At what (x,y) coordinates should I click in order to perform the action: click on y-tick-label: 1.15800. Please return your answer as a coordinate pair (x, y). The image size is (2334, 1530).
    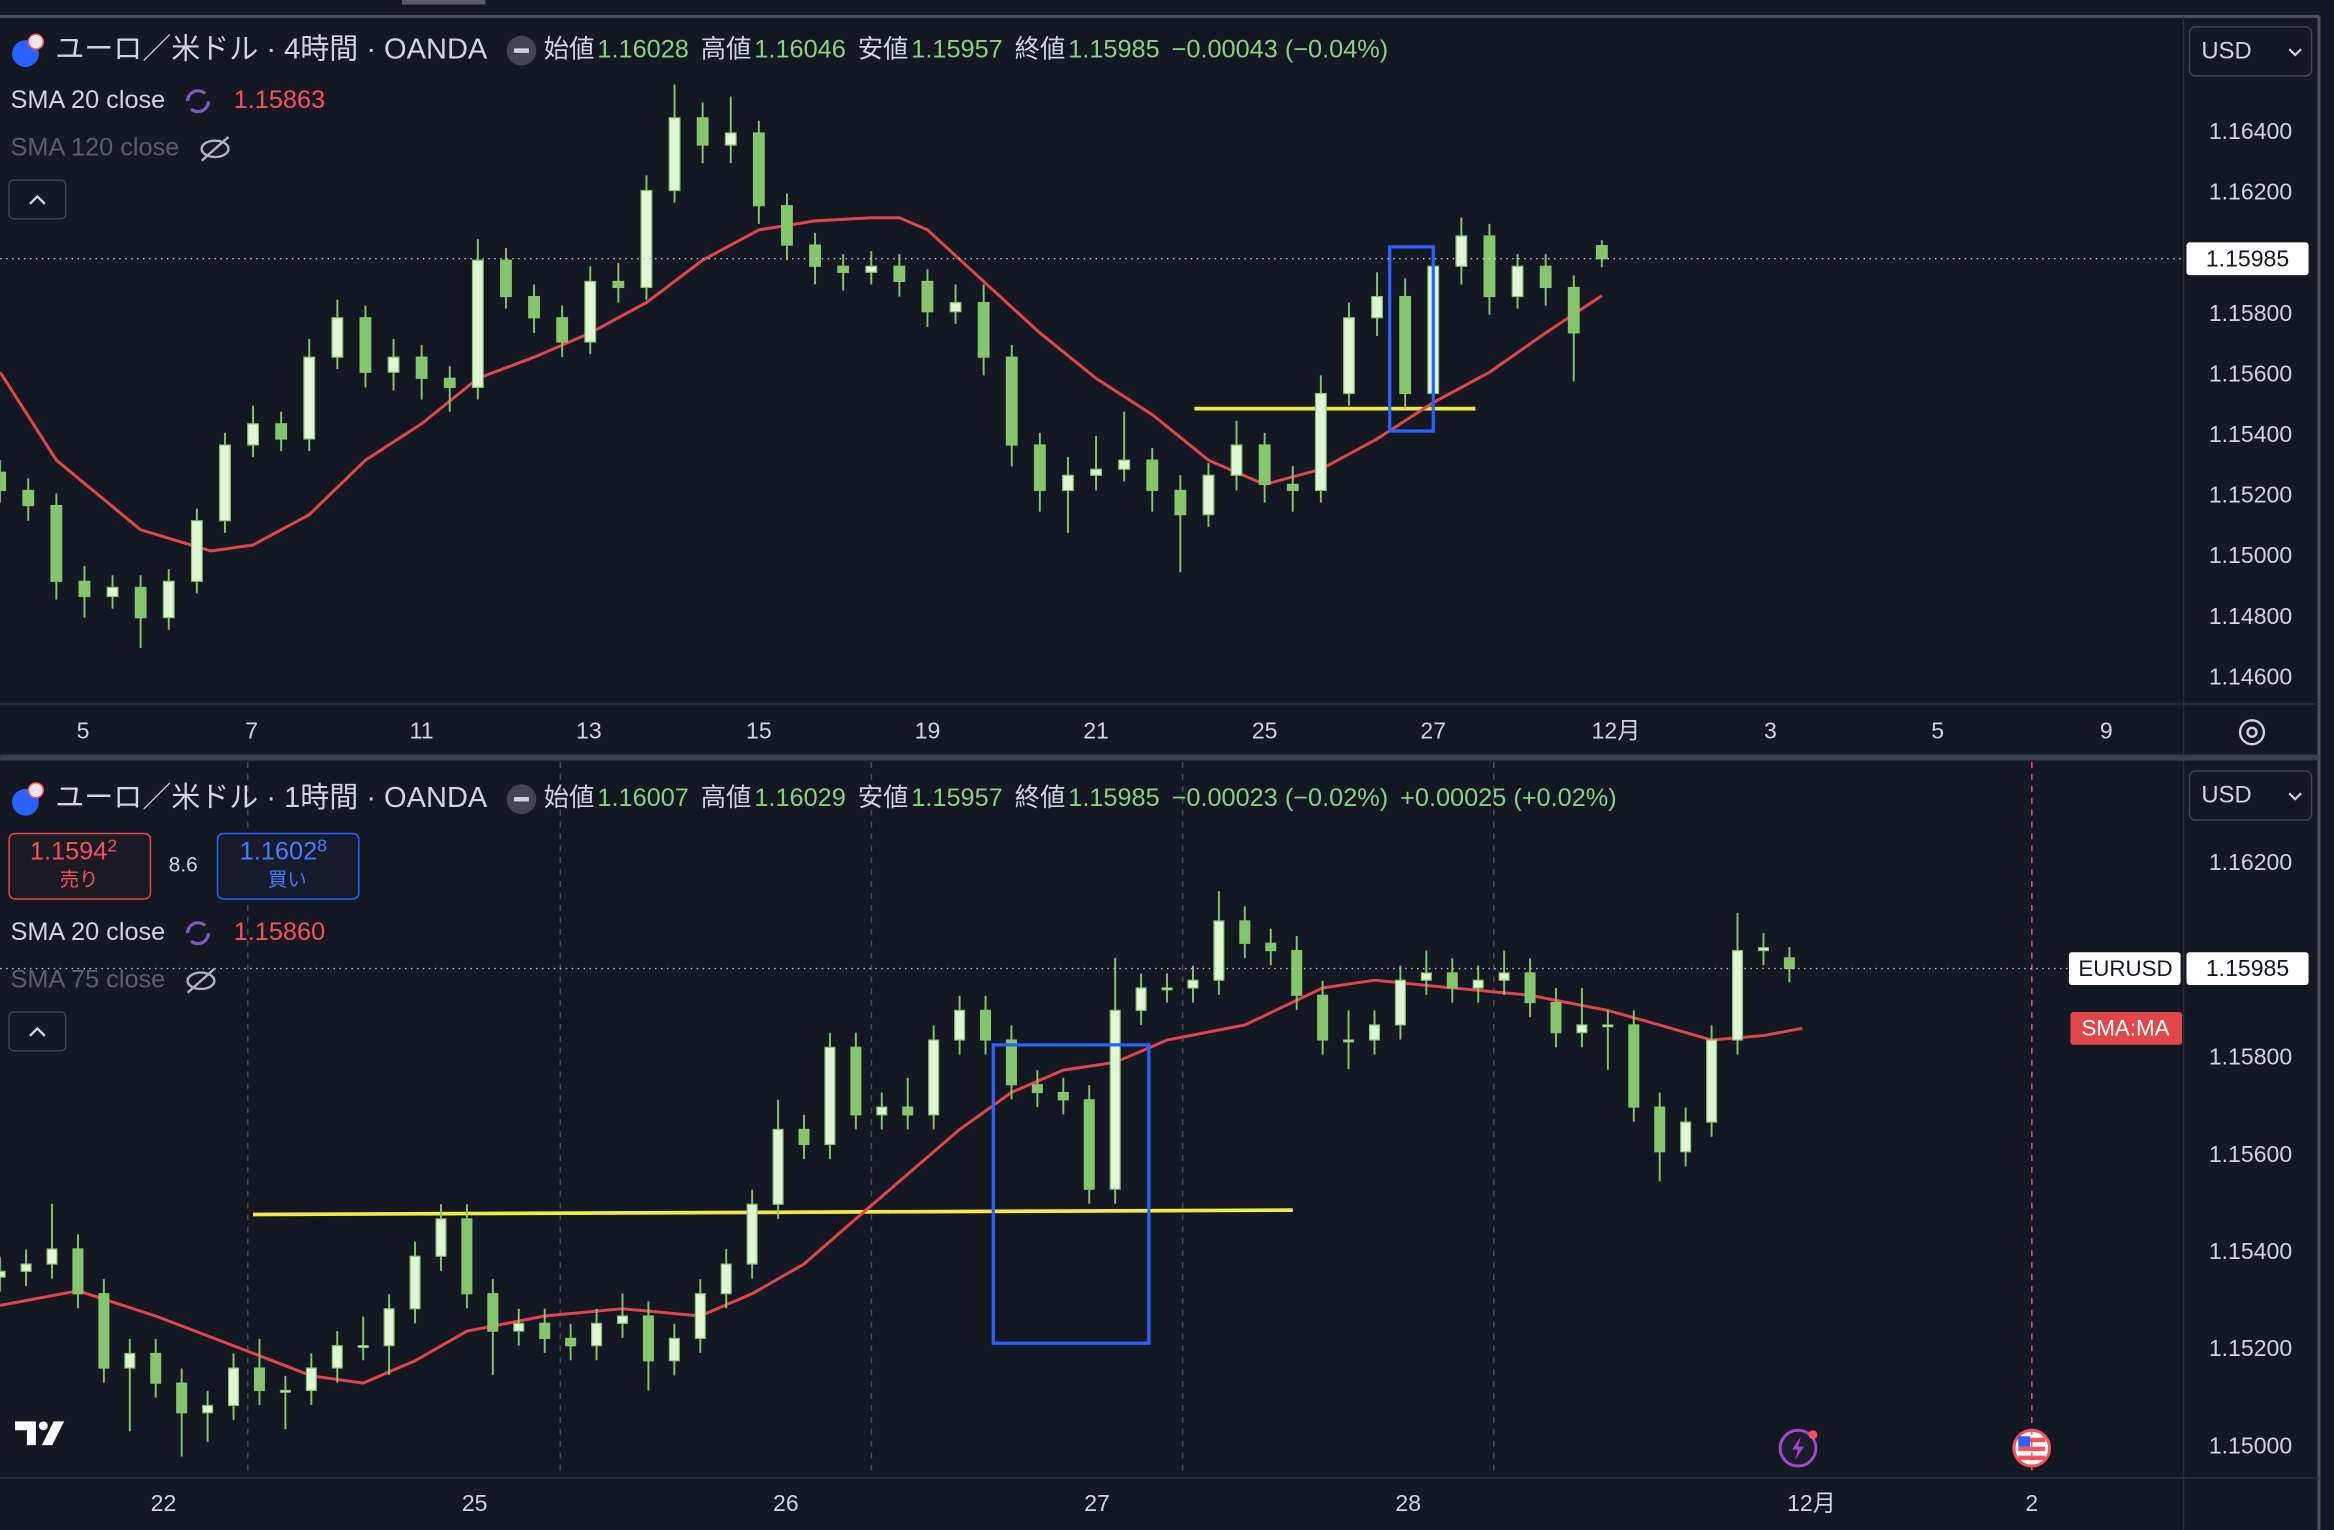
    Looking at the image, I should click on (2250, 1057).